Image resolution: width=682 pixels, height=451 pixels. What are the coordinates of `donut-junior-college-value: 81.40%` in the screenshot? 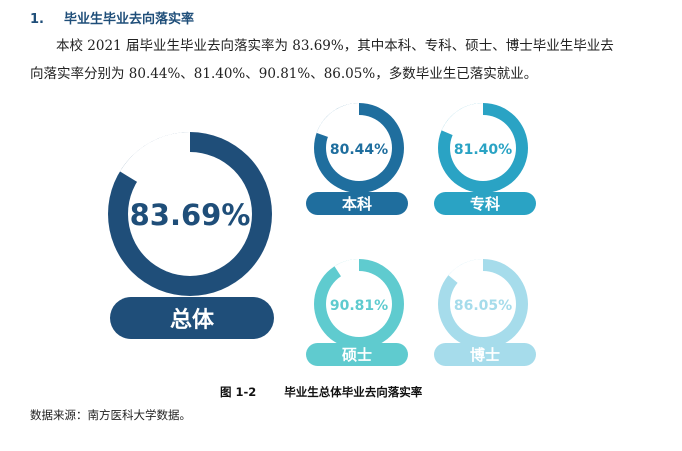 It's located at (483, 150).